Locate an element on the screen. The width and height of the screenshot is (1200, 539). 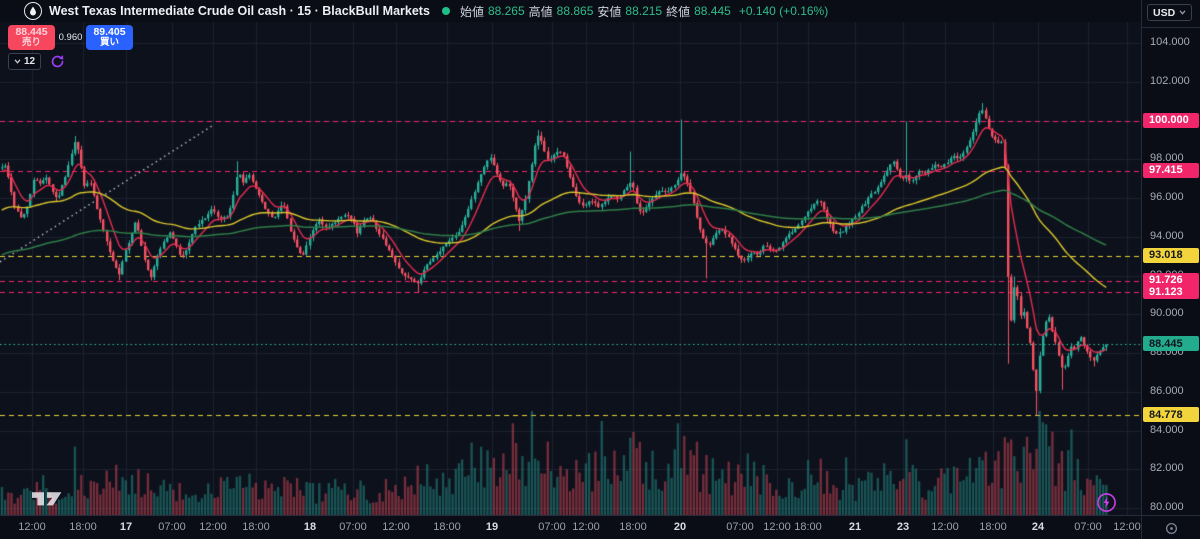
price-line-label: 100.000 is located at coordinates (1171, 120).